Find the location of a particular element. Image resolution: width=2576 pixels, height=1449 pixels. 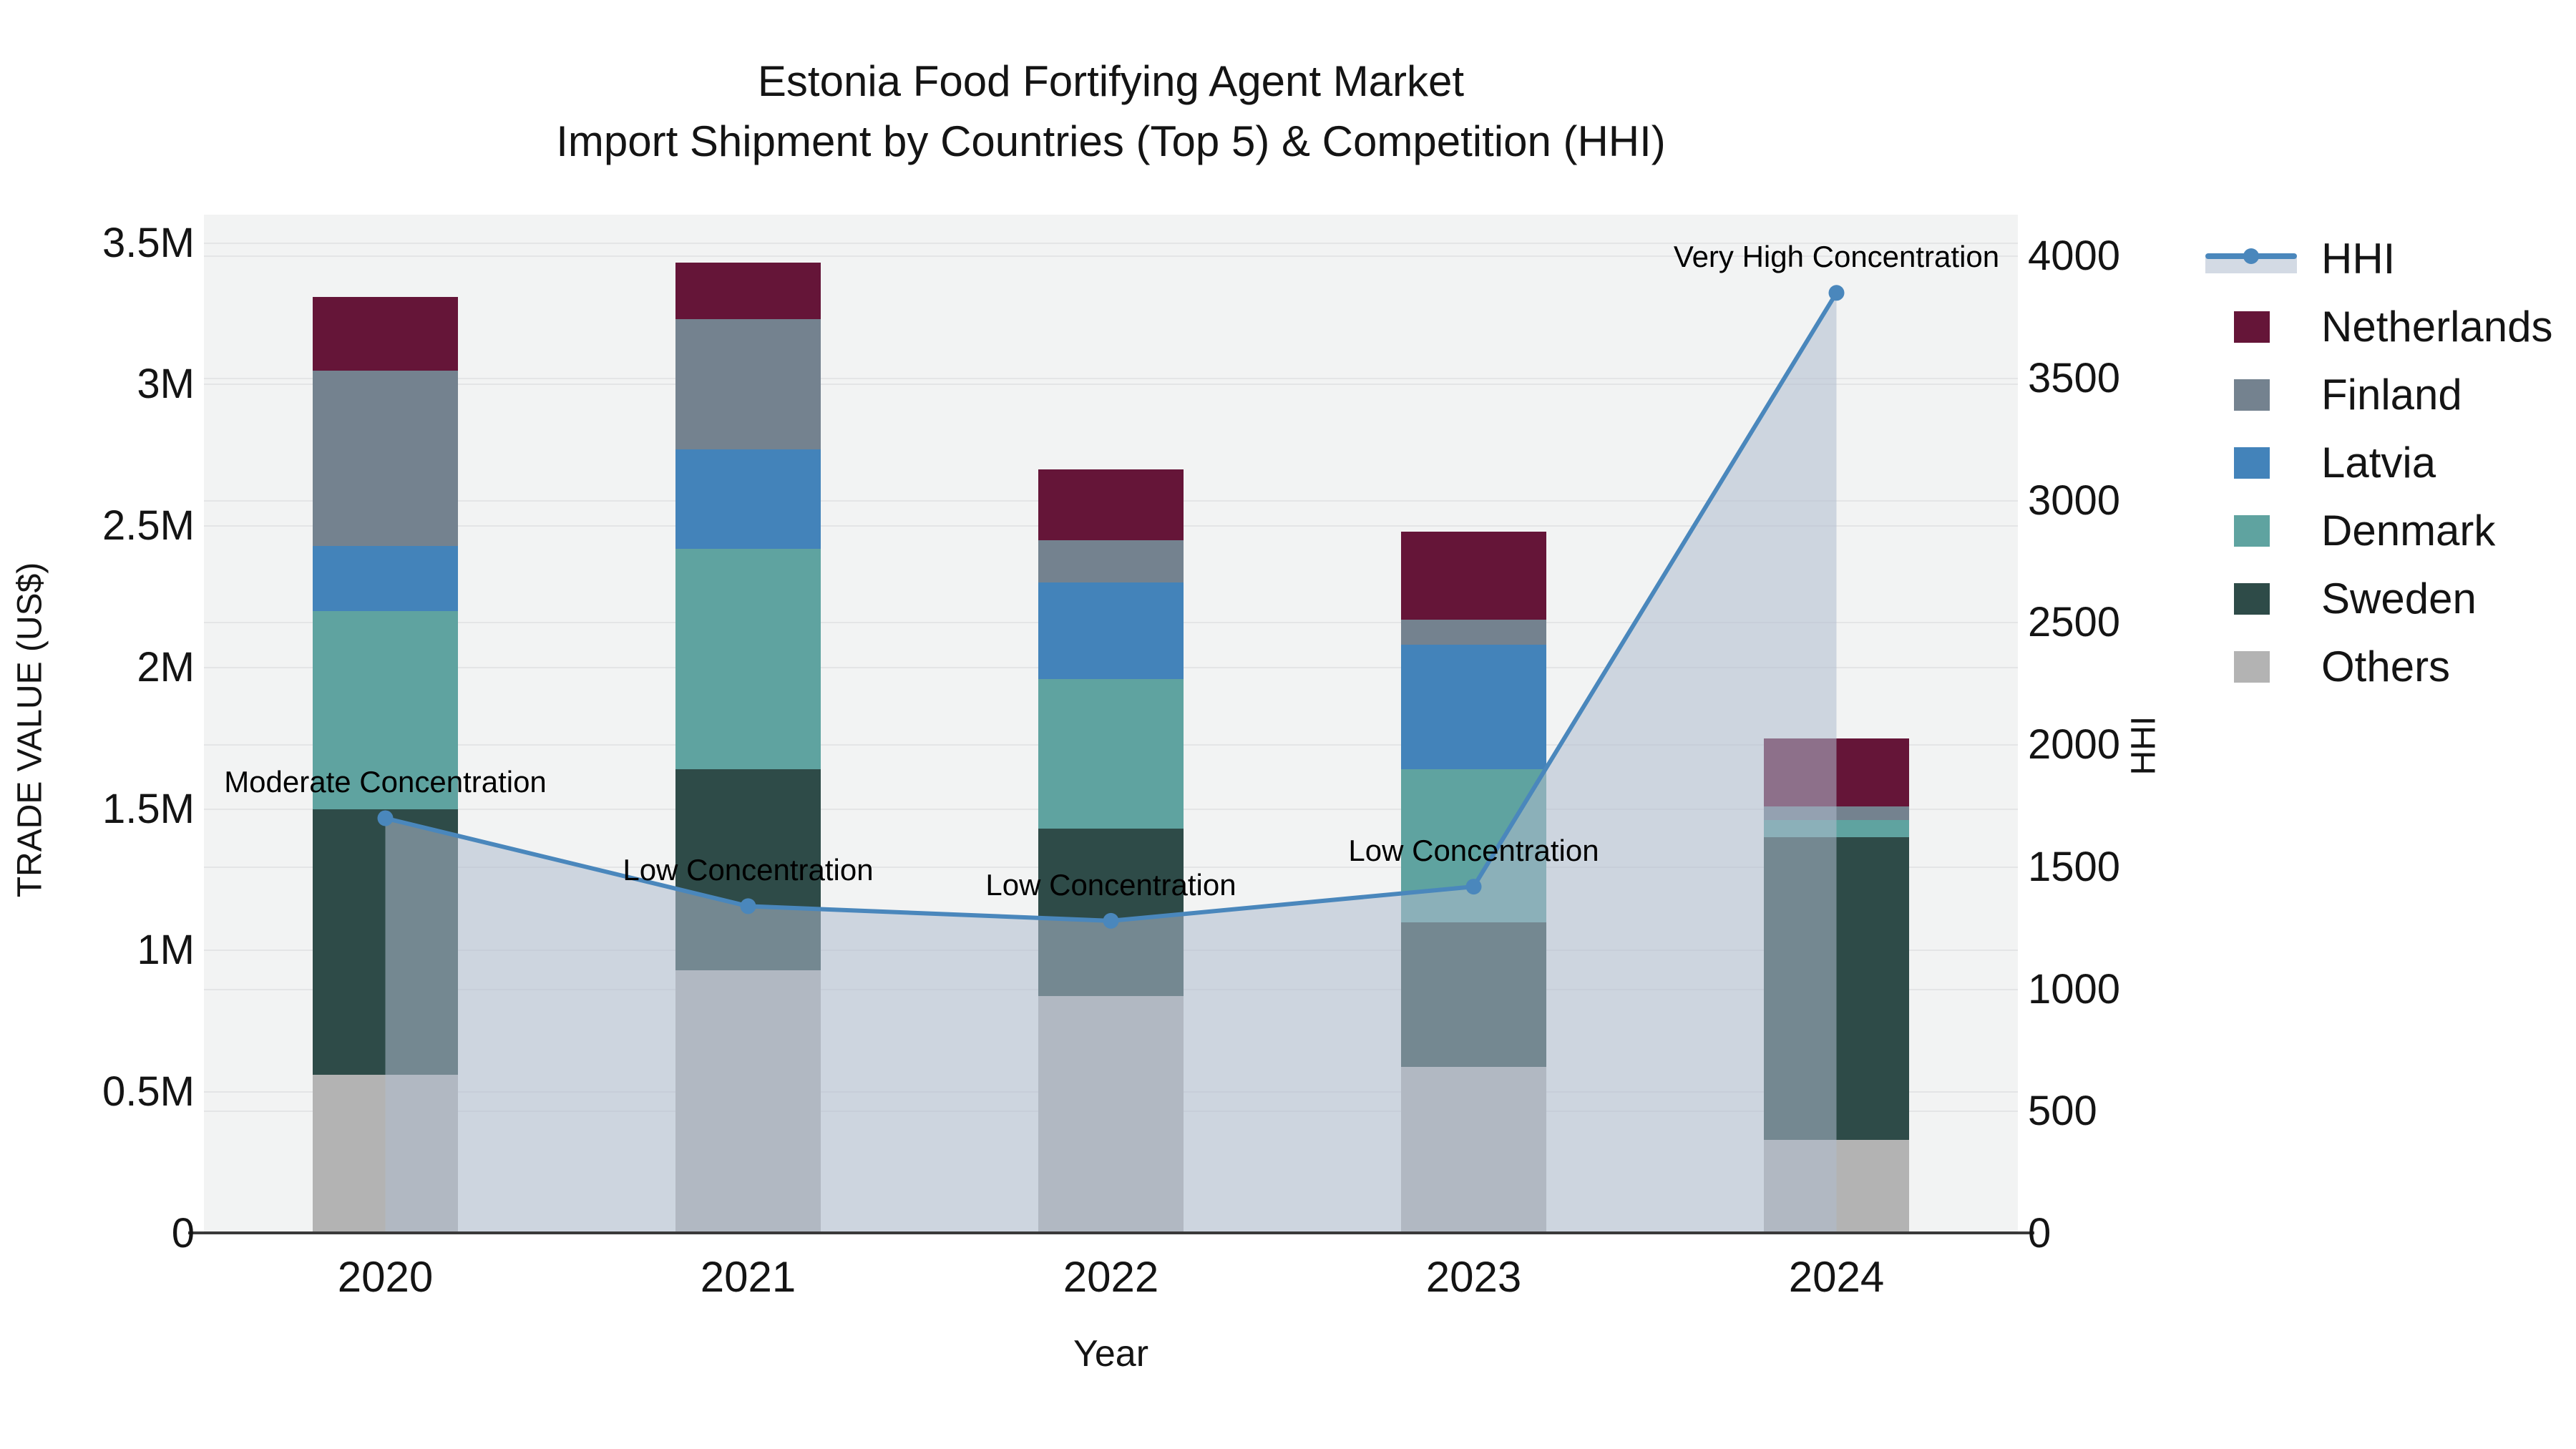

y-tick-right-3000: 3000 is located at coordinates (2074, 500).